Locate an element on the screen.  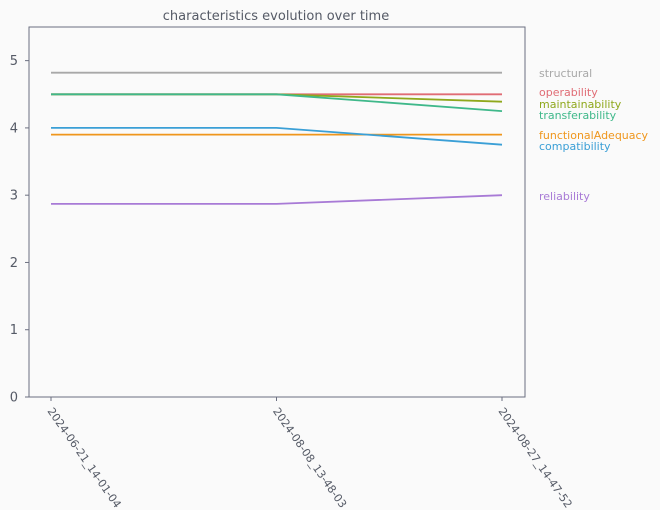
series-line-transferability is located at coordinates (277, 102).